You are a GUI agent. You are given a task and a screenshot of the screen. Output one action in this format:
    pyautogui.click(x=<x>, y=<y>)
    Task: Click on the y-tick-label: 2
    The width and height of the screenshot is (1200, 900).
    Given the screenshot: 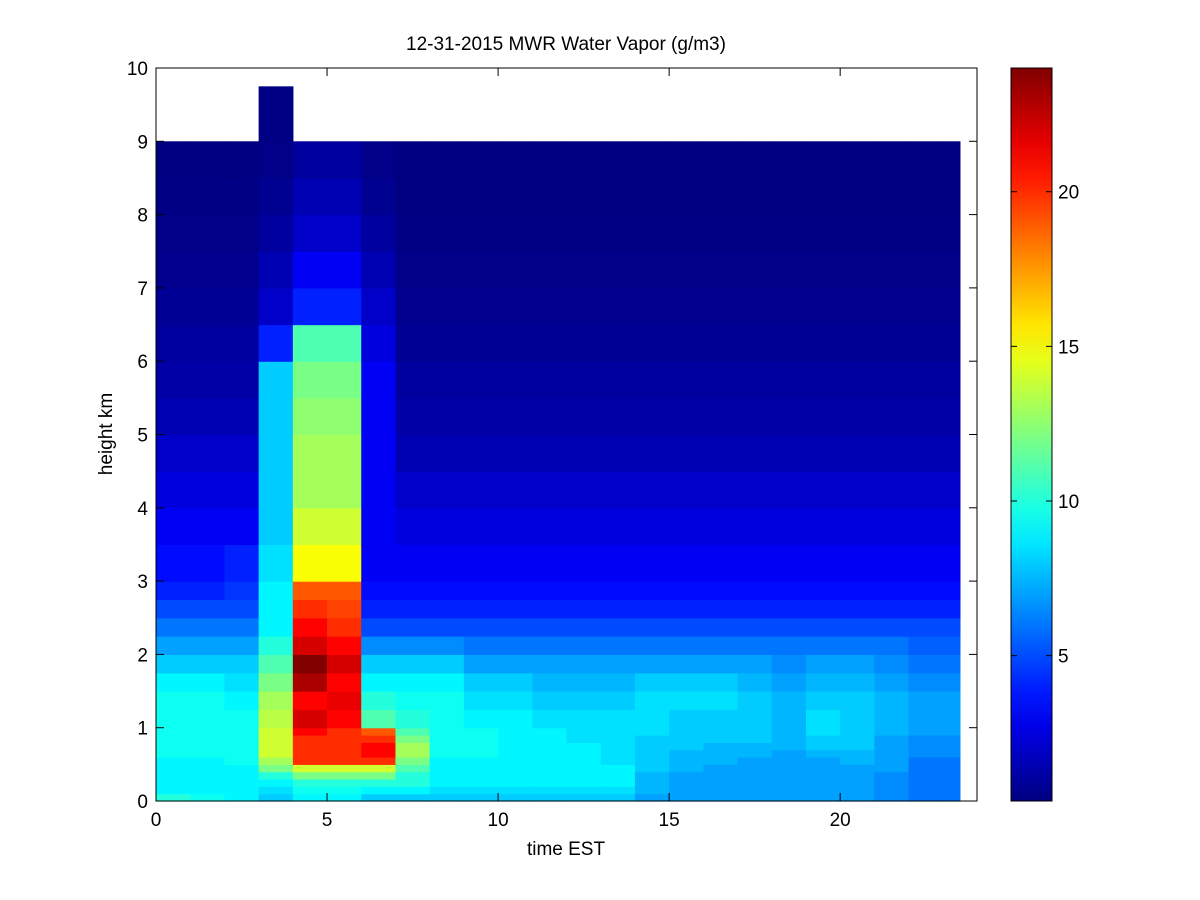 What is the action you would take?
    pyautogui.click(x=142, y=655)
    